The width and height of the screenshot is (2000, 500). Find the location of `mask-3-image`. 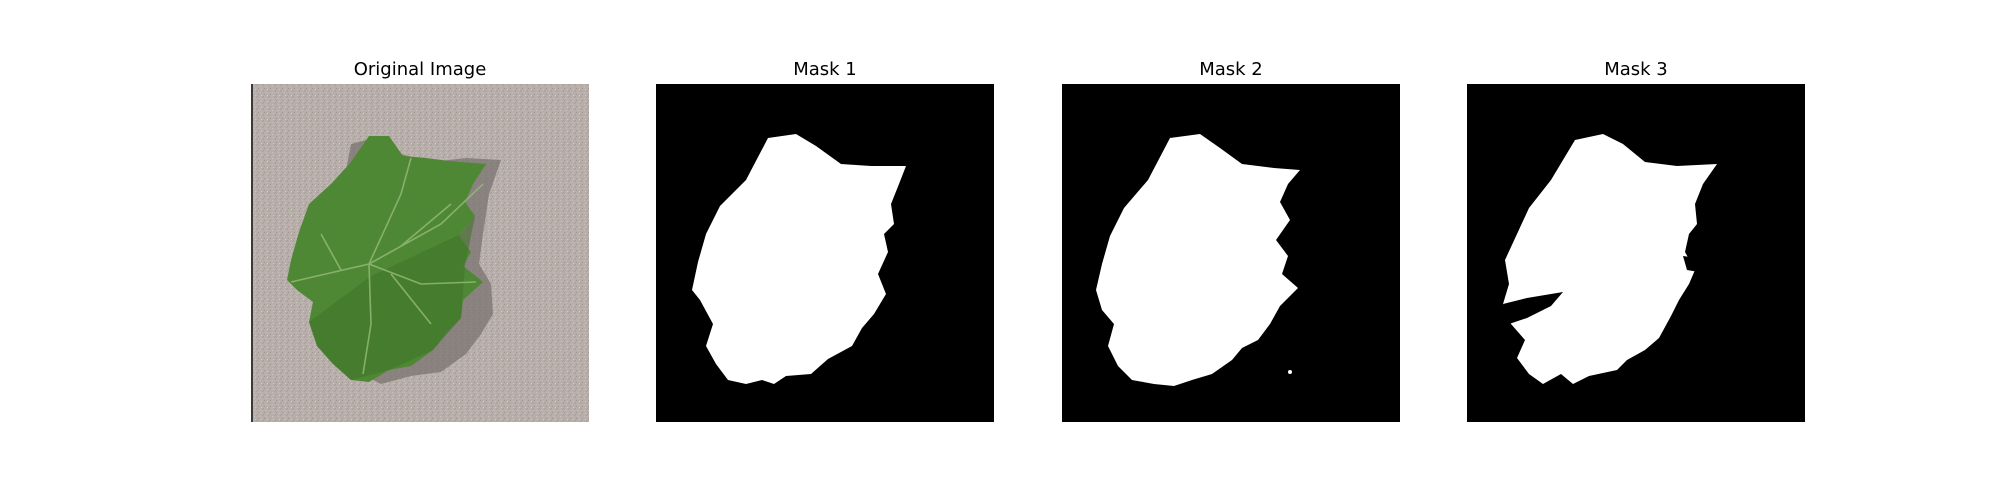

mask-3-image is located at coordinates (1636, 253).